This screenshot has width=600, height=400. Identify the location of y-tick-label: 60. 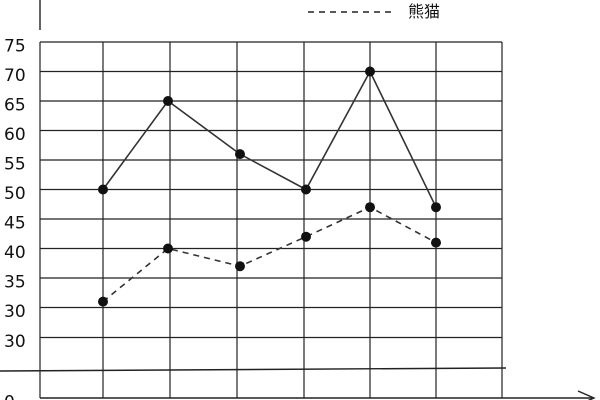
(15, 135).